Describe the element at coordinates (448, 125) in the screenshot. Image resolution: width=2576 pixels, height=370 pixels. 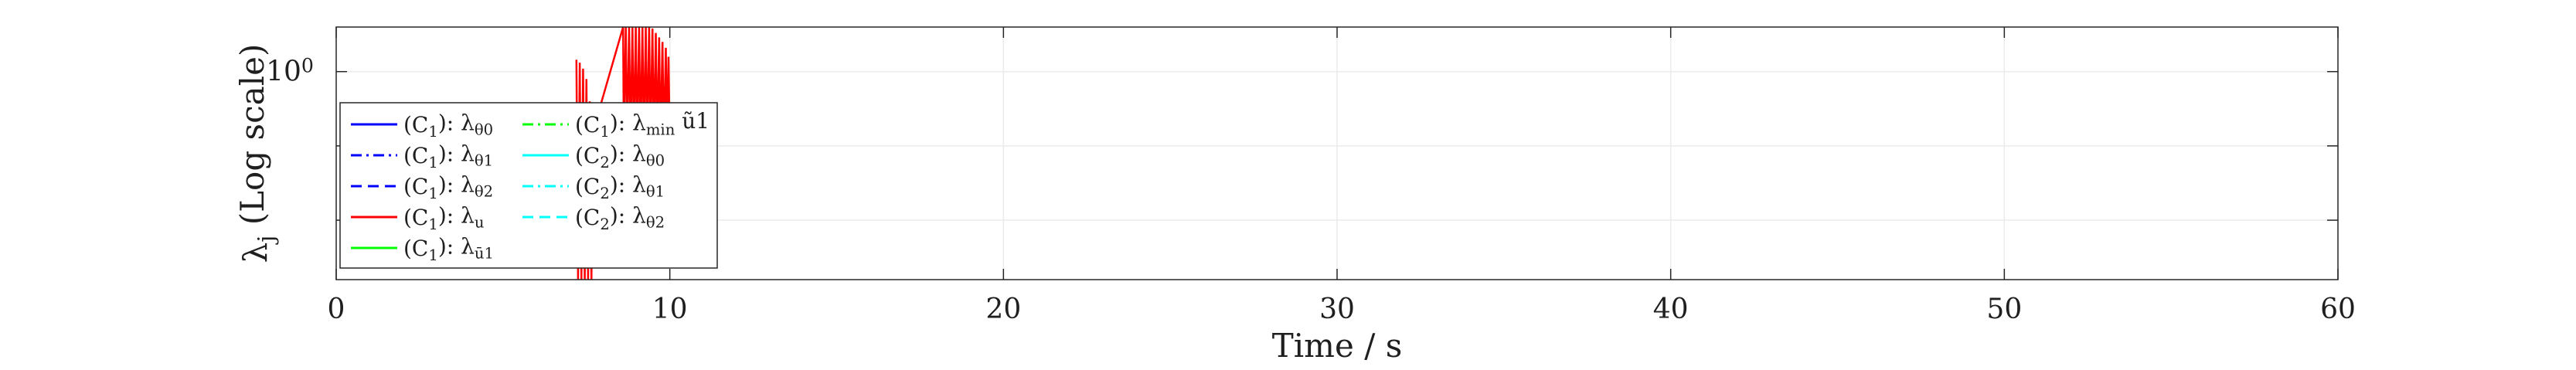
I see `legend-label-0: (C1): λθ0` at that location.